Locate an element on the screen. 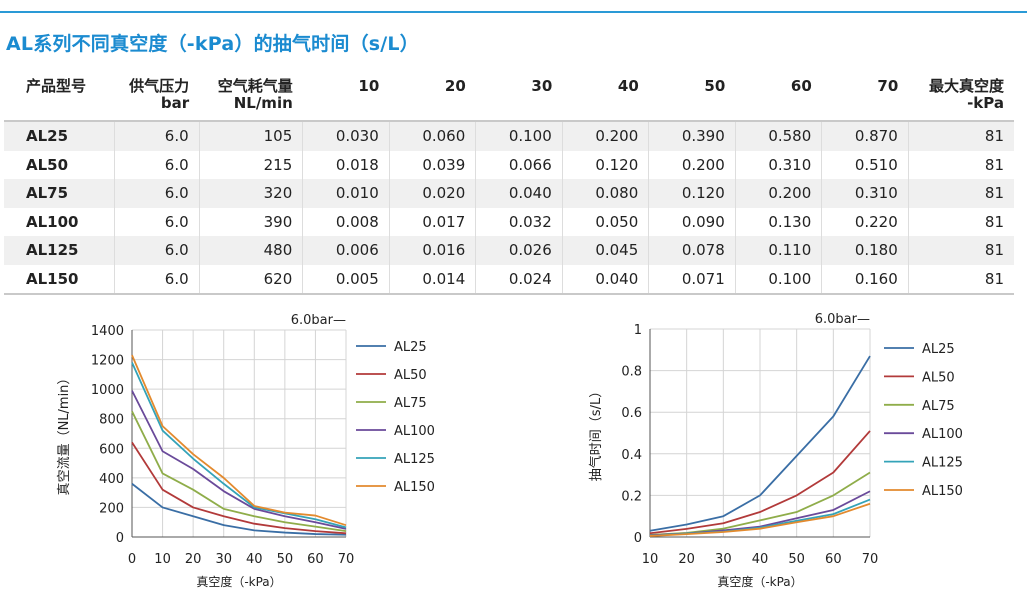  table-cell: 0.020 is located at coordinates (432, 193).